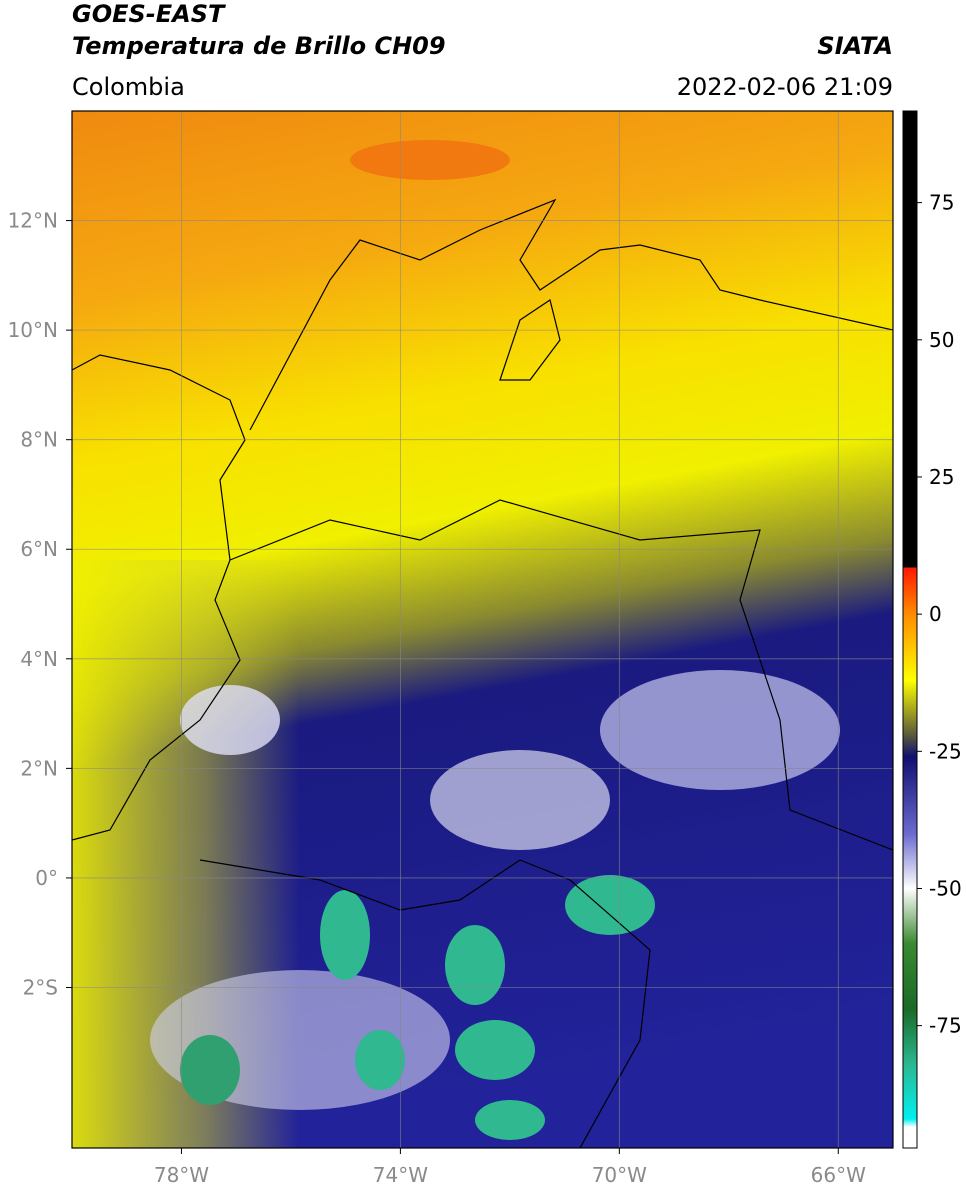 The width and height of the screenshot is (966, 1190). I want to click on datetime: 2022-02-06 21:09, so click(785, 87).